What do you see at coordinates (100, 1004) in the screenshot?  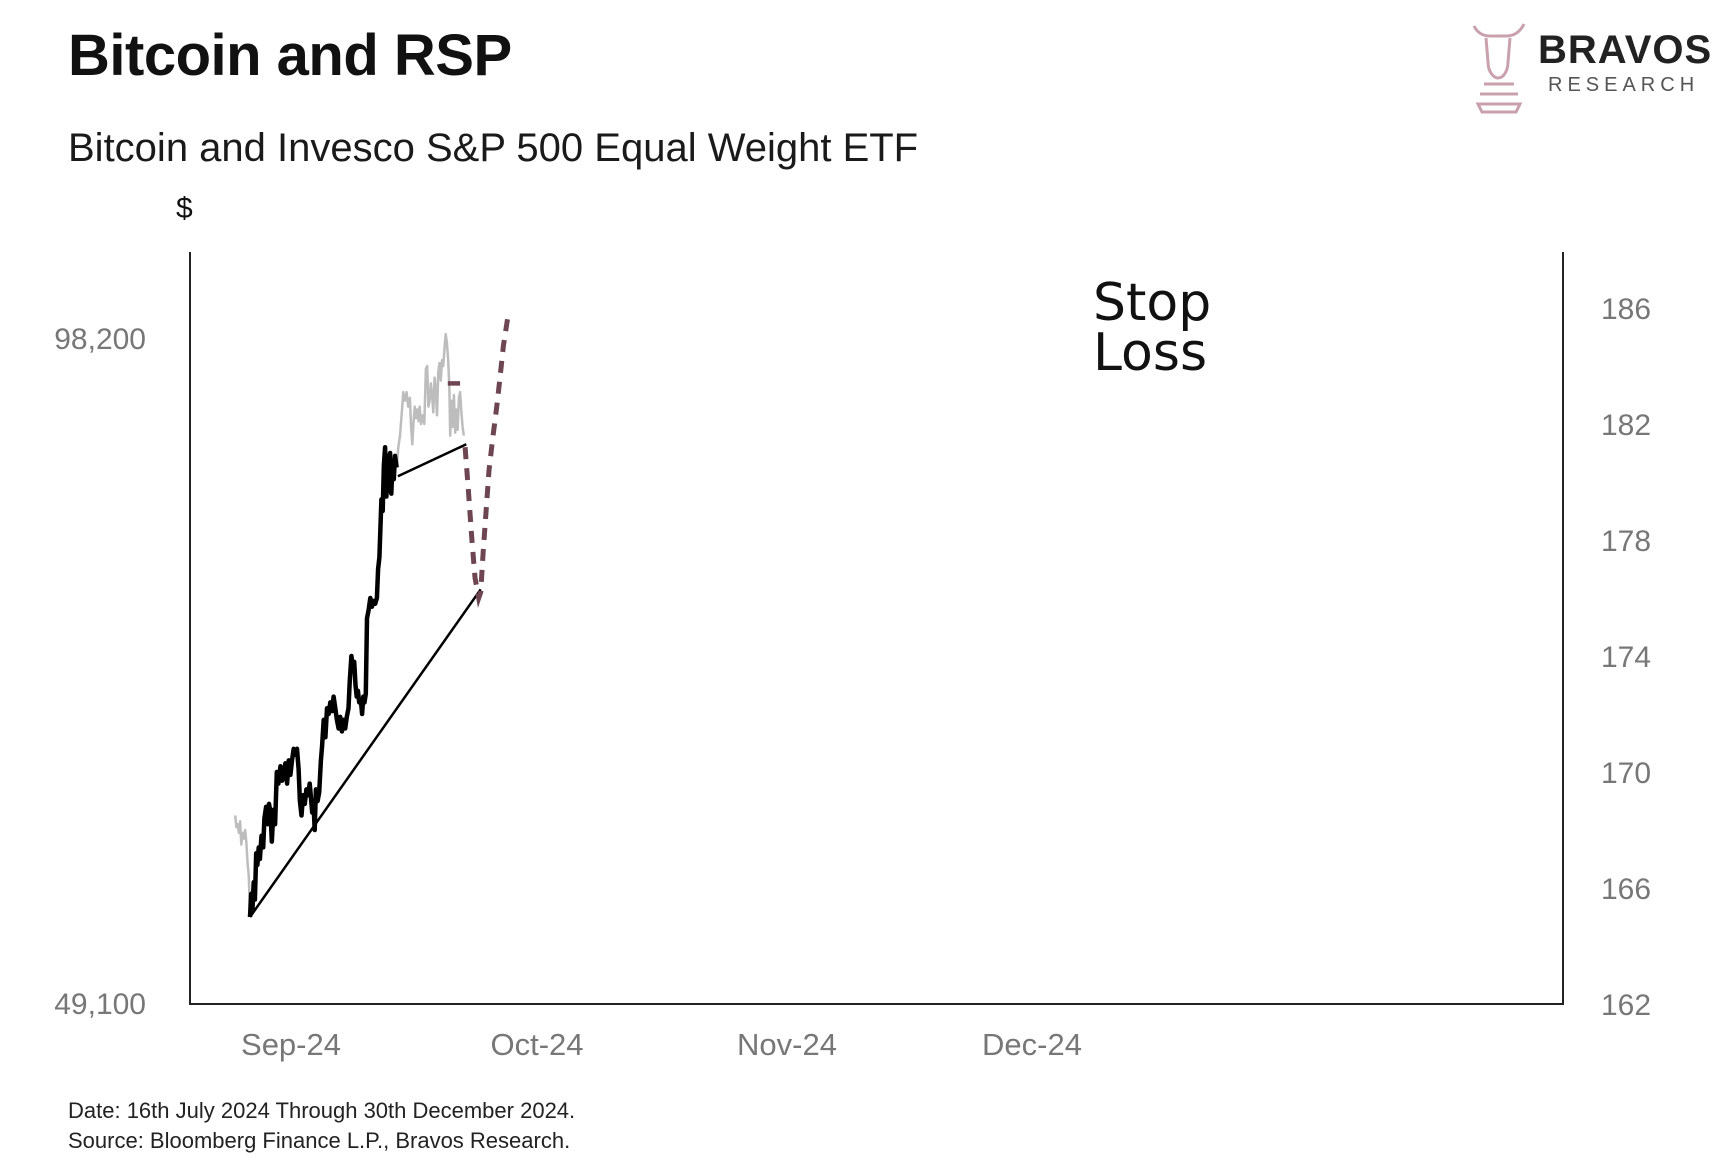 I see `left-tick-label: 49,100` at bounding box center [100, 1004].